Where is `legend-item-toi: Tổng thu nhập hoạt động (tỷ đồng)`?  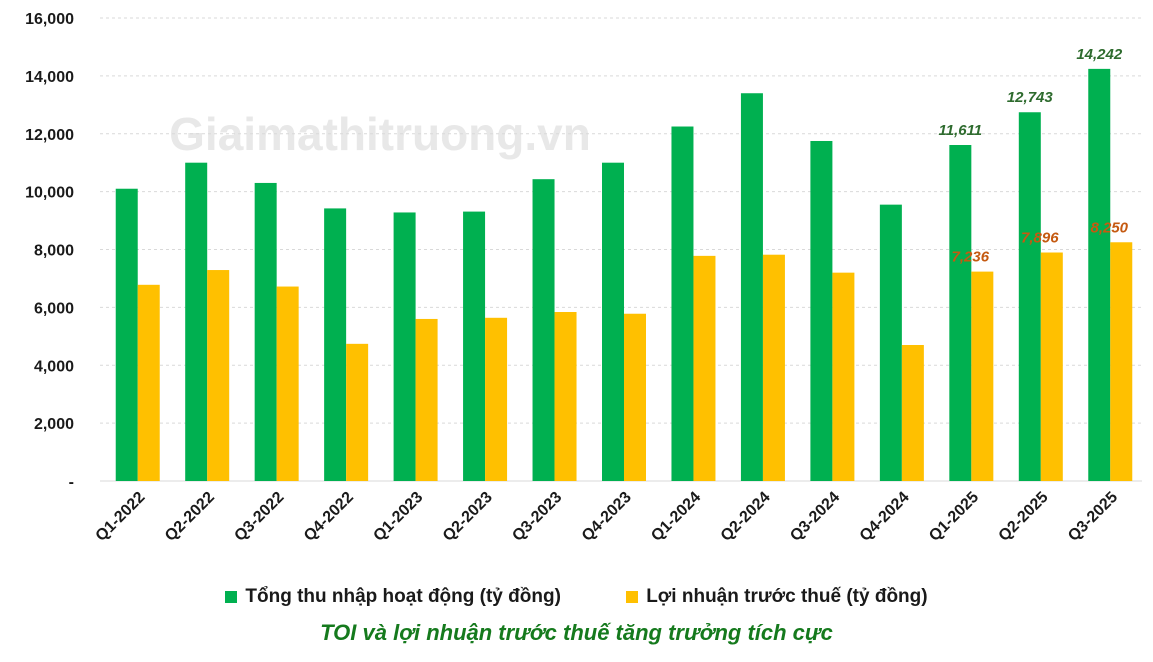 legend-item-toi: Tổng thu nhập hoạt động (tỷ đồng) is located at coordinates (393, 597).